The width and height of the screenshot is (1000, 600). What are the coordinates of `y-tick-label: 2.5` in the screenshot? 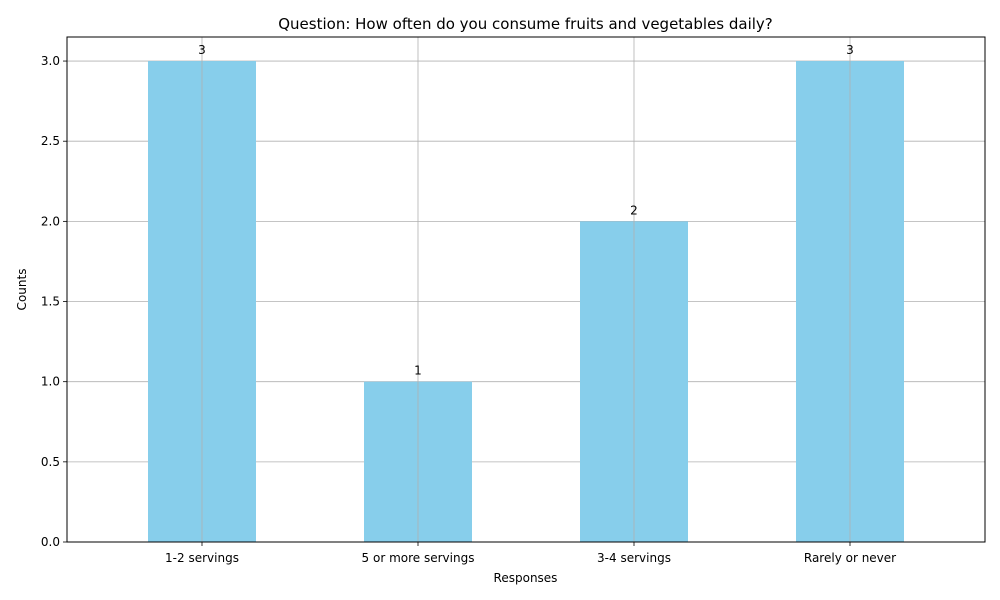 It's located at (50, 141).